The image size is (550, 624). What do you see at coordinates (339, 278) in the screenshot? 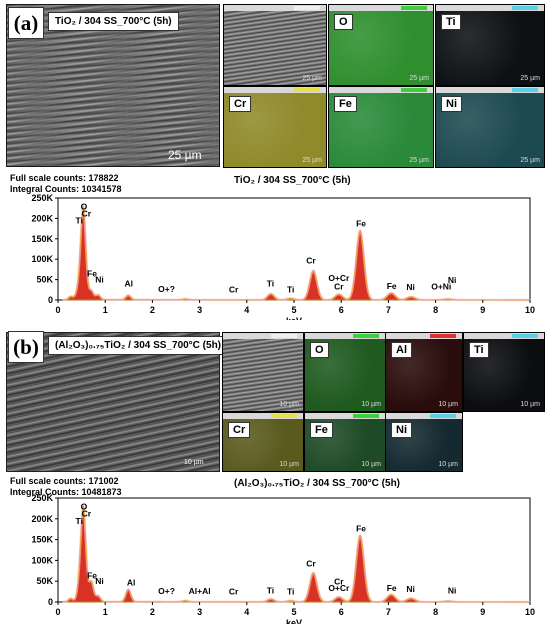
I see `a-peak-label: O+Cr` at bounding box center [339, 278].